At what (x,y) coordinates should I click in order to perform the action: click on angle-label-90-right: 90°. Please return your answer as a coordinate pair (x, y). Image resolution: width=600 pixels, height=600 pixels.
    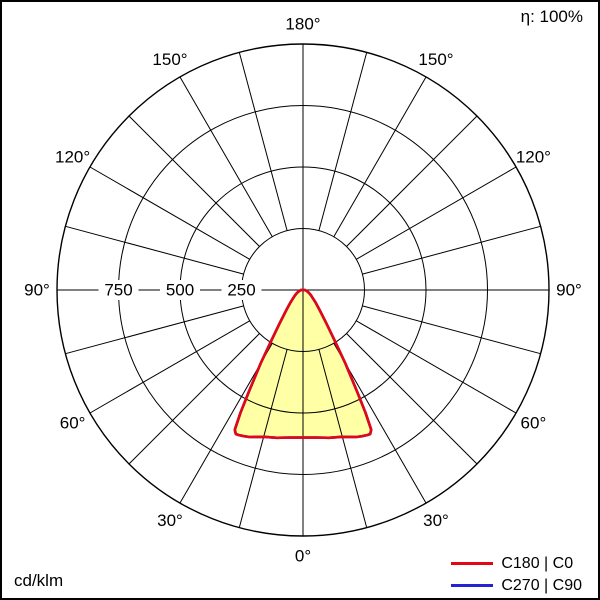
    Looking at the image, I should click on (569, 290).